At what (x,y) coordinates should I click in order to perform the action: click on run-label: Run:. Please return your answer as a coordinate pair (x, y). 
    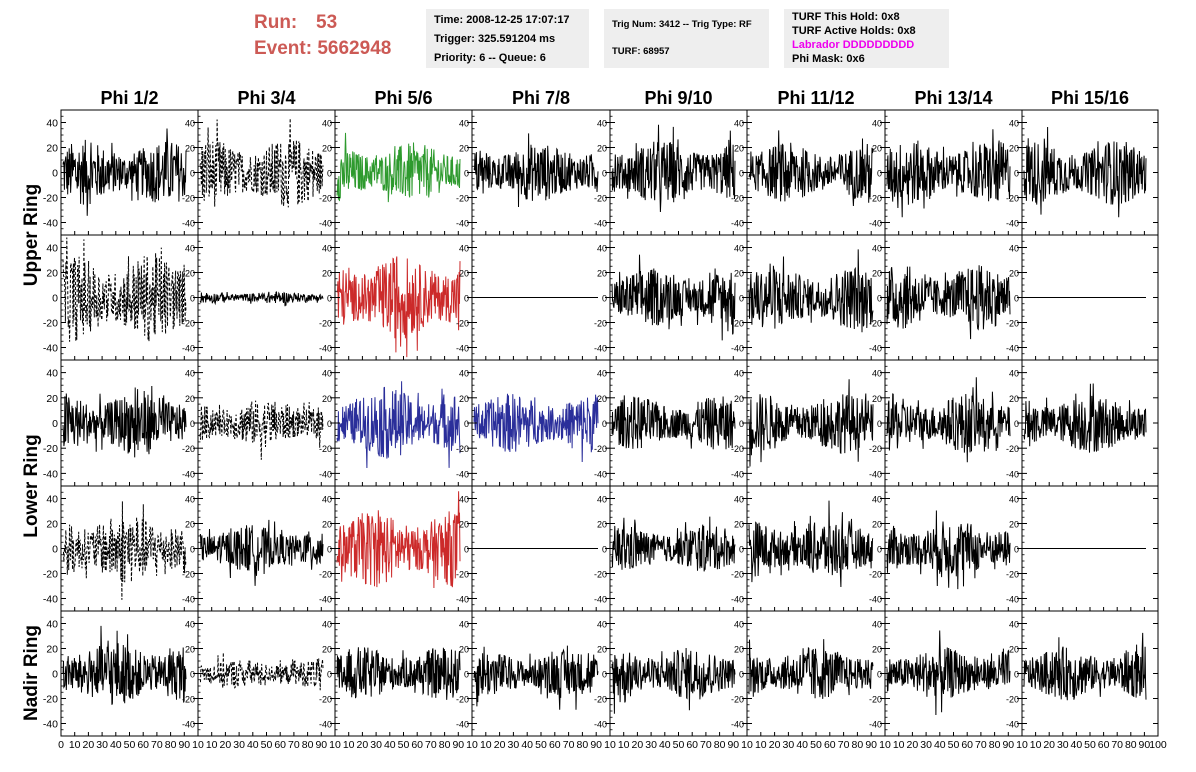
    Looking at the image, I should click on (276, 22).